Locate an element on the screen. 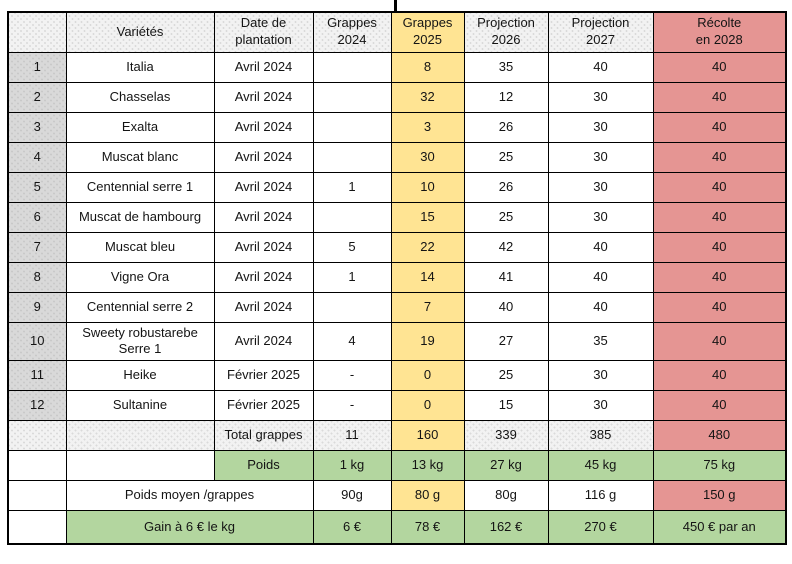  variety-cell: Centennial serre 1 is located at coordinates (140, 187).